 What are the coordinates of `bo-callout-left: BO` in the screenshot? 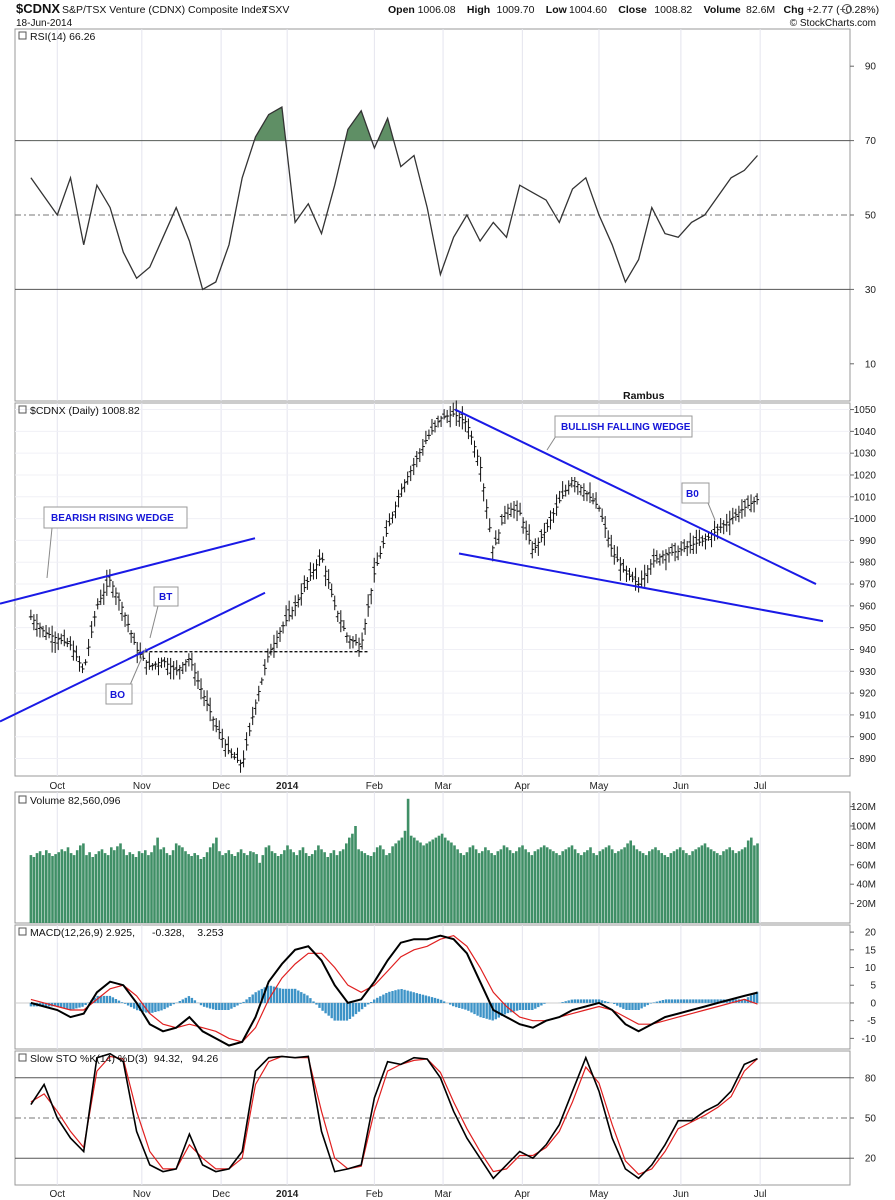 It's located at (126, 676).